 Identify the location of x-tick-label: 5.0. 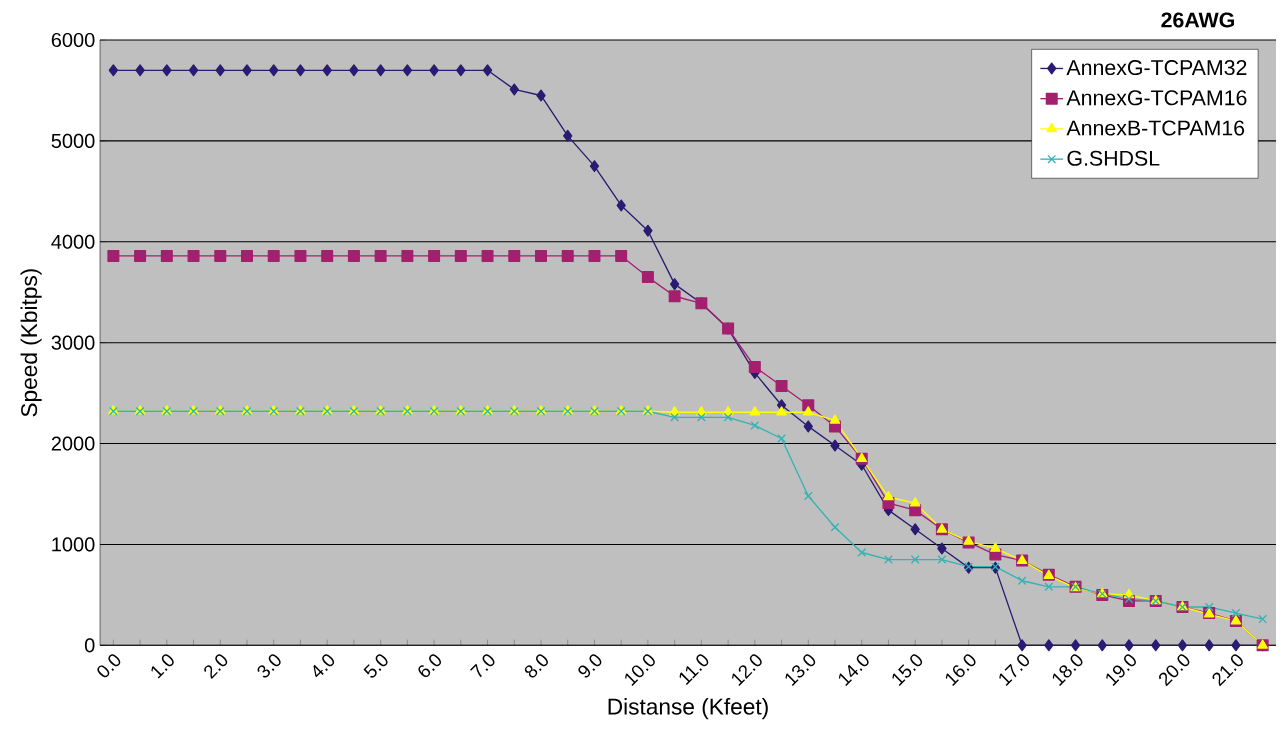
(375, 666).